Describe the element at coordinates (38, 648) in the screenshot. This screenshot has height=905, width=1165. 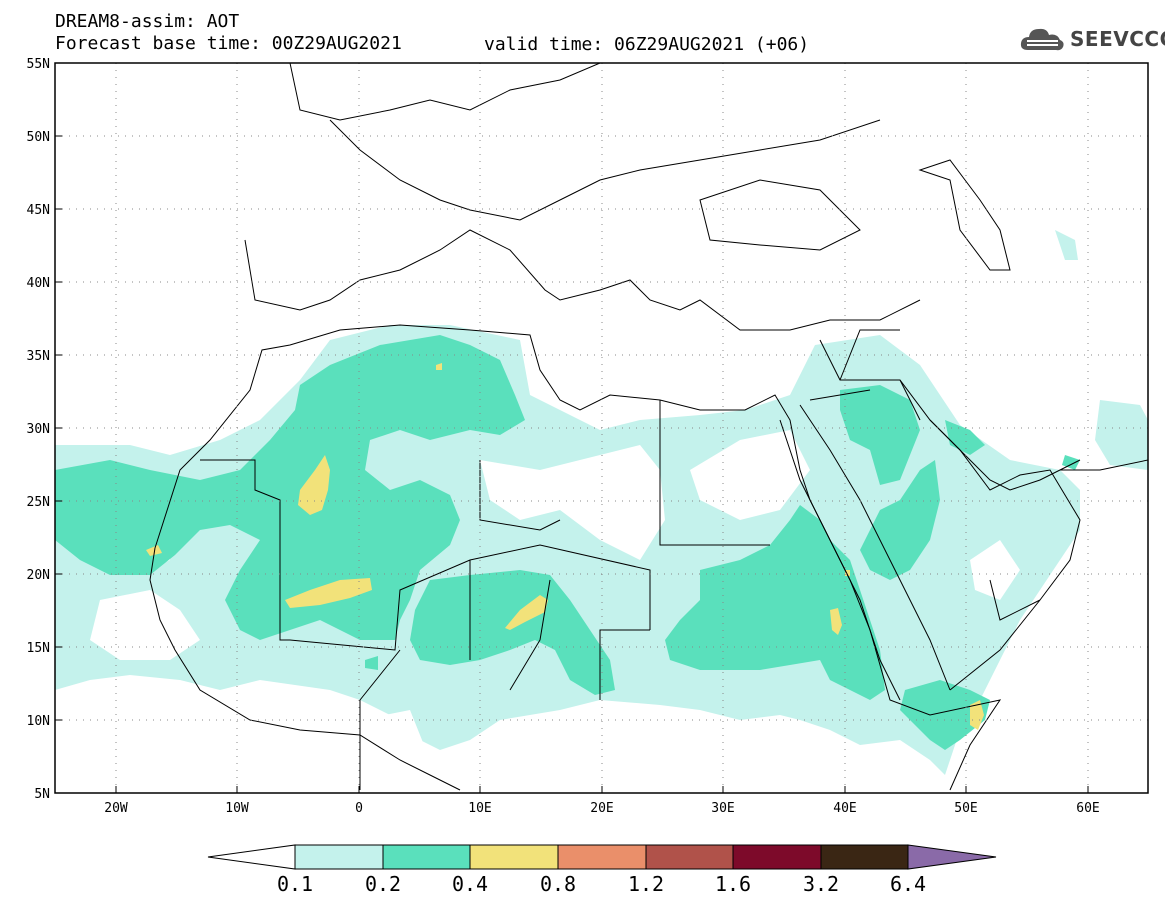
I see `lat-label: 15N` at that location.